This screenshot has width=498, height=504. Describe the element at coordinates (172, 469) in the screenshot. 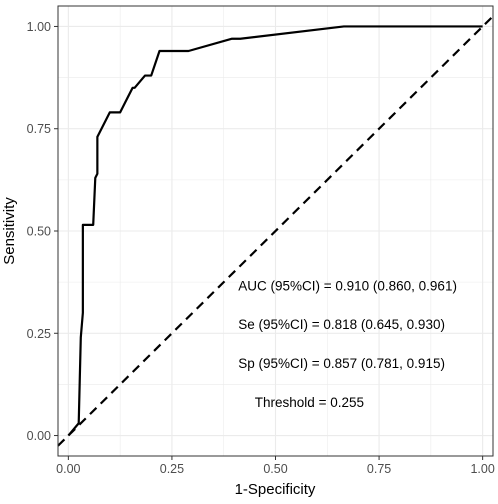

I see `x-tick-label: 0.25` at that location.